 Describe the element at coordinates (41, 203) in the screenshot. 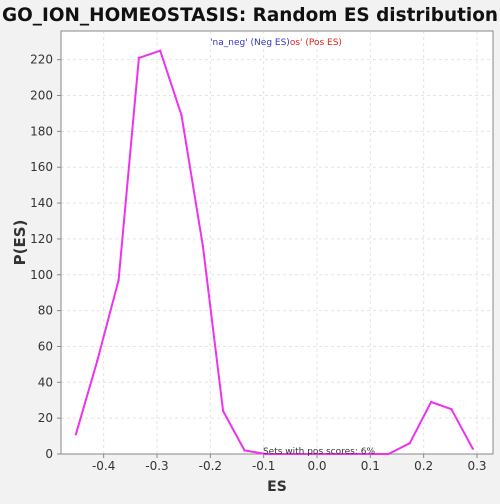

I see `y-tick-label: 140` at that location.